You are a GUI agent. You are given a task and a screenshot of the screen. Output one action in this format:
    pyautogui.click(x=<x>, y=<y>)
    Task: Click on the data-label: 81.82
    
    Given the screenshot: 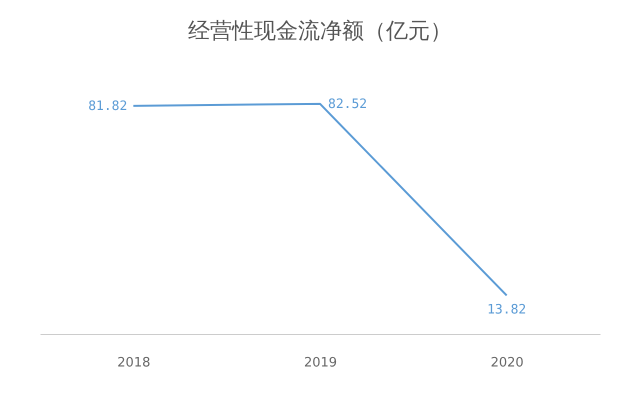 What is the action you would take?
    pyautogui.click(x=108, y=106)
    